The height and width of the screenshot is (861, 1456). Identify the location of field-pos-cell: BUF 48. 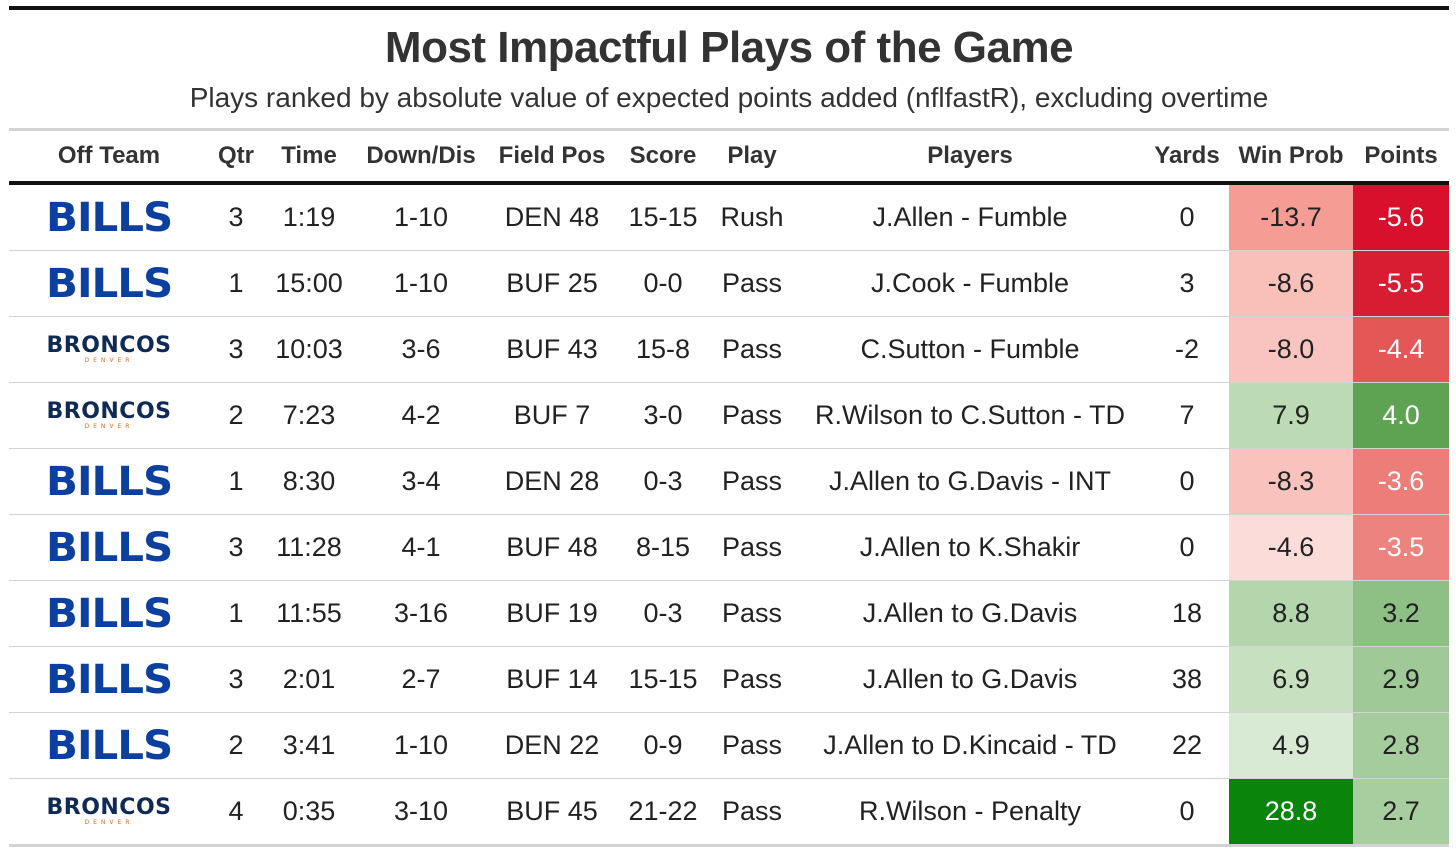
(552, 547).